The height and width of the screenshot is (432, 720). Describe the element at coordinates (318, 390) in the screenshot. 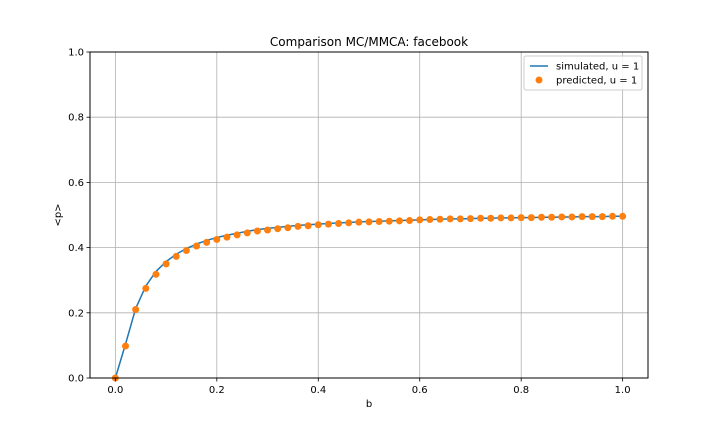

I see `x-tick-label: 0.4` at that location.